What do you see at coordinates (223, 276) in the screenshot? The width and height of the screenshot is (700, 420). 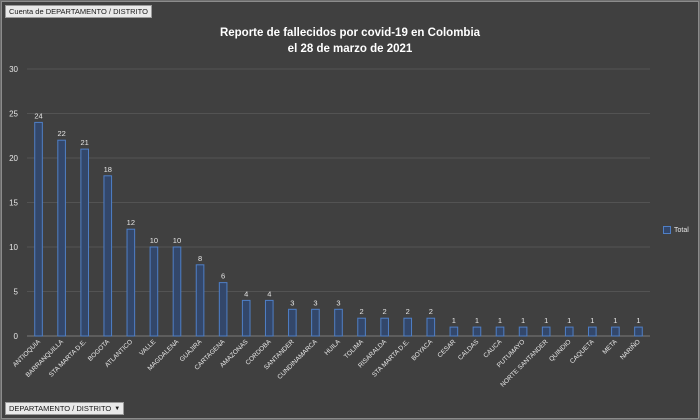 I see `data-label: 6` at bounding box center [223, 276].